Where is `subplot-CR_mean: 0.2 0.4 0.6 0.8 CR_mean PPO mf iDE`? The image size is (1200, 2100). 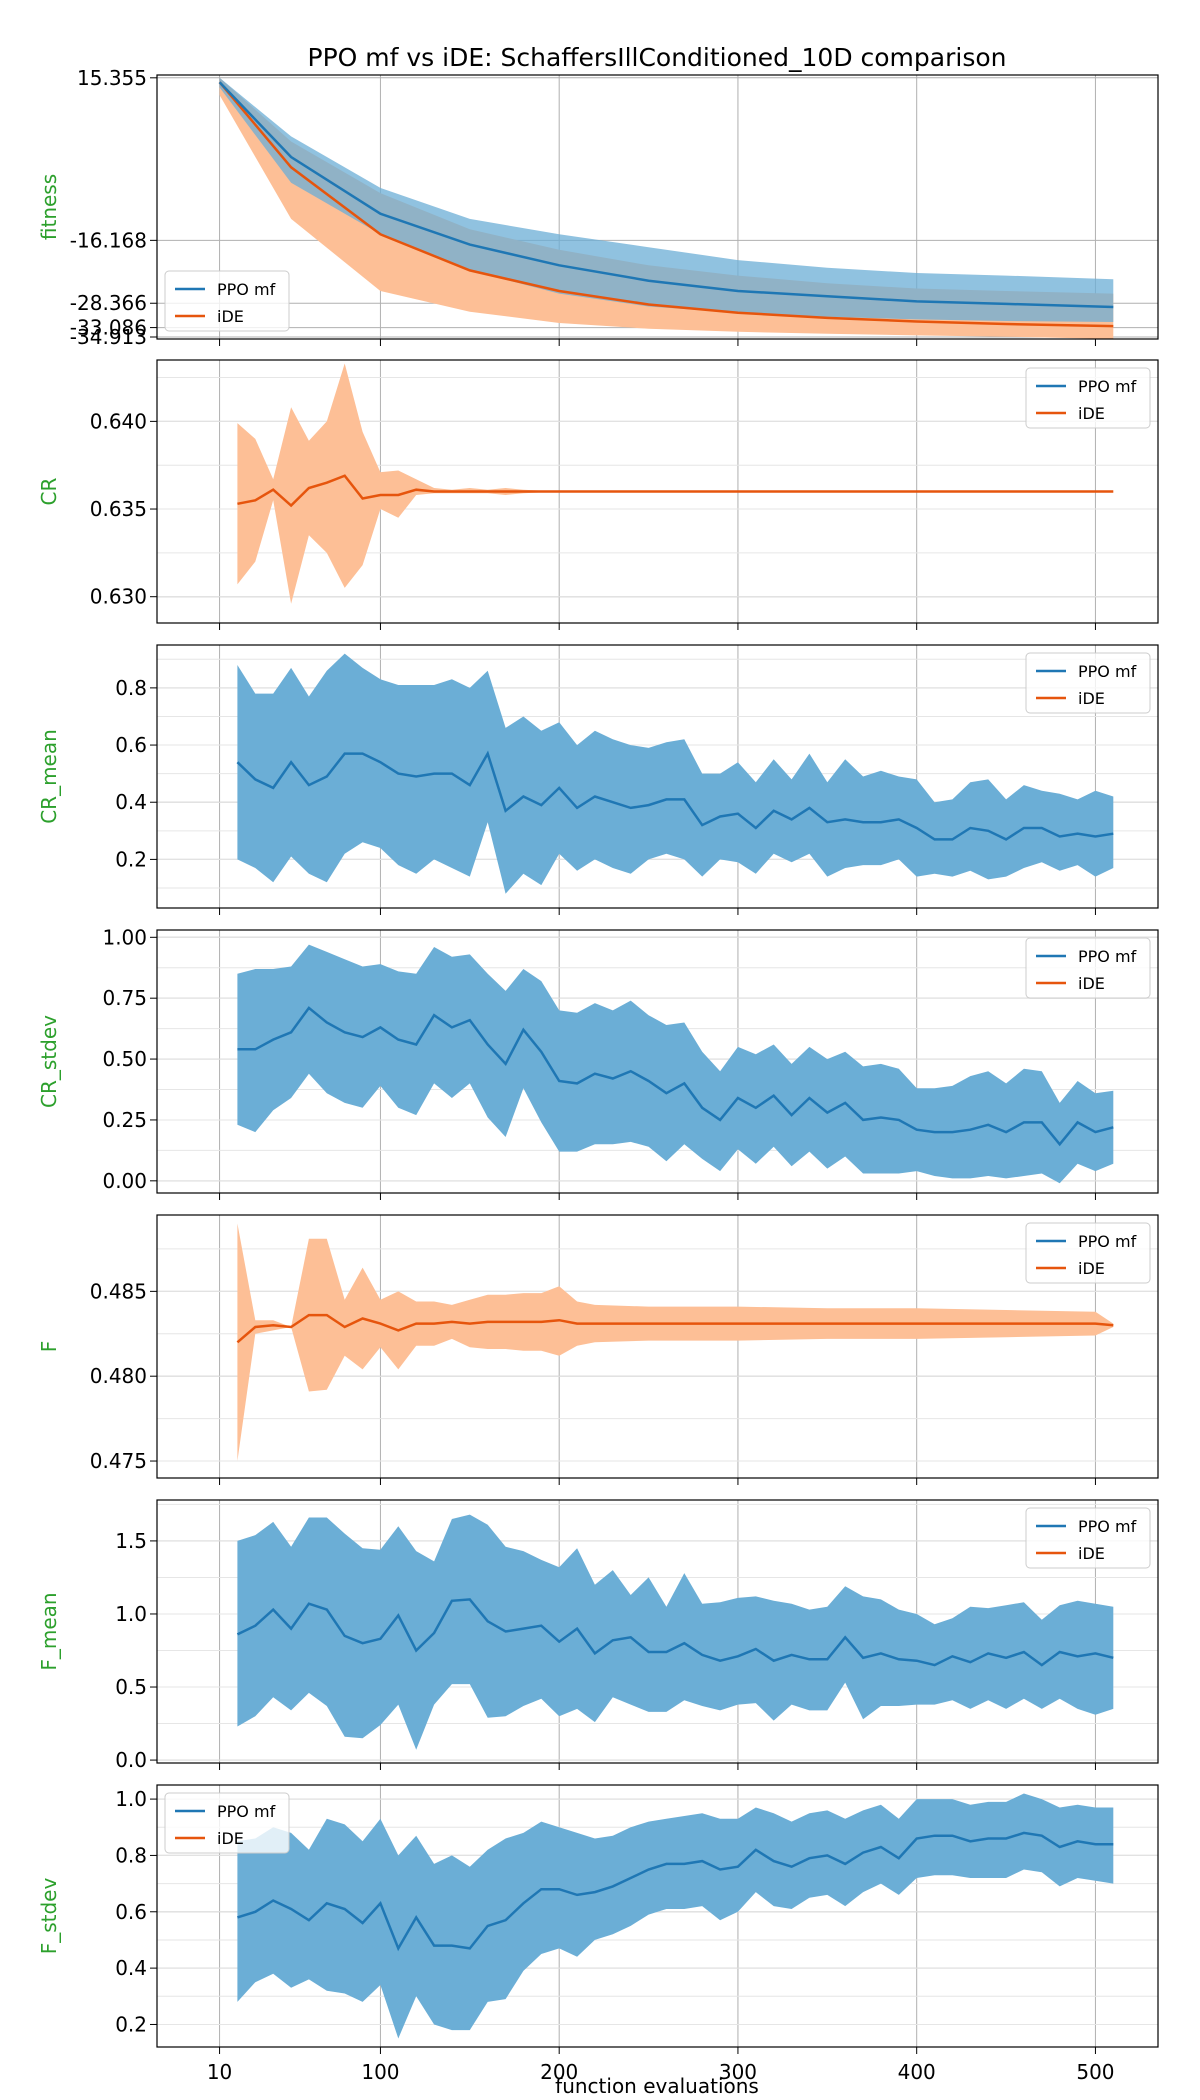
subplot-CR_mean: 0.2 0.4 0.6 0.8 CR_mean PPO mf iDE is located at coordinates (598, 779).